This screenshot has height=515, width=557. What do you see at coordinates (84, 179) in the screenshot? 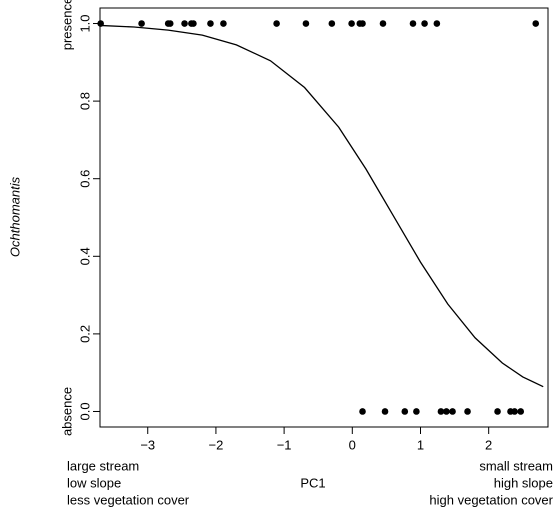
I see `y-tick-label: 0.6` at bounding box center [84, 179].